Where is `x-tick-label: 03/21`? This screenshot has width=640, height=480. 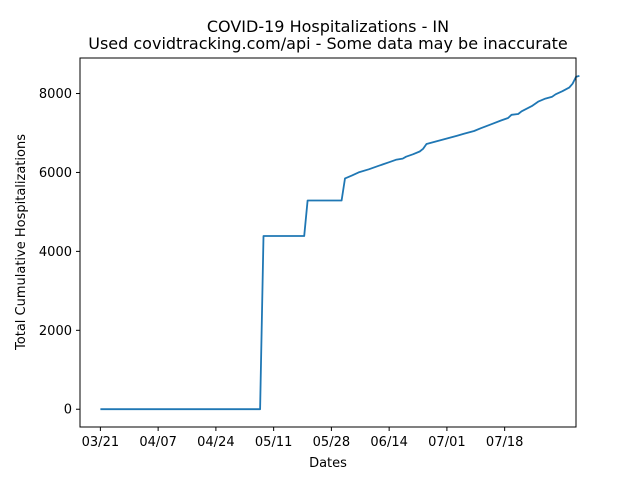 x-tick-label: 03/21 is located at coordinates (100, 442).